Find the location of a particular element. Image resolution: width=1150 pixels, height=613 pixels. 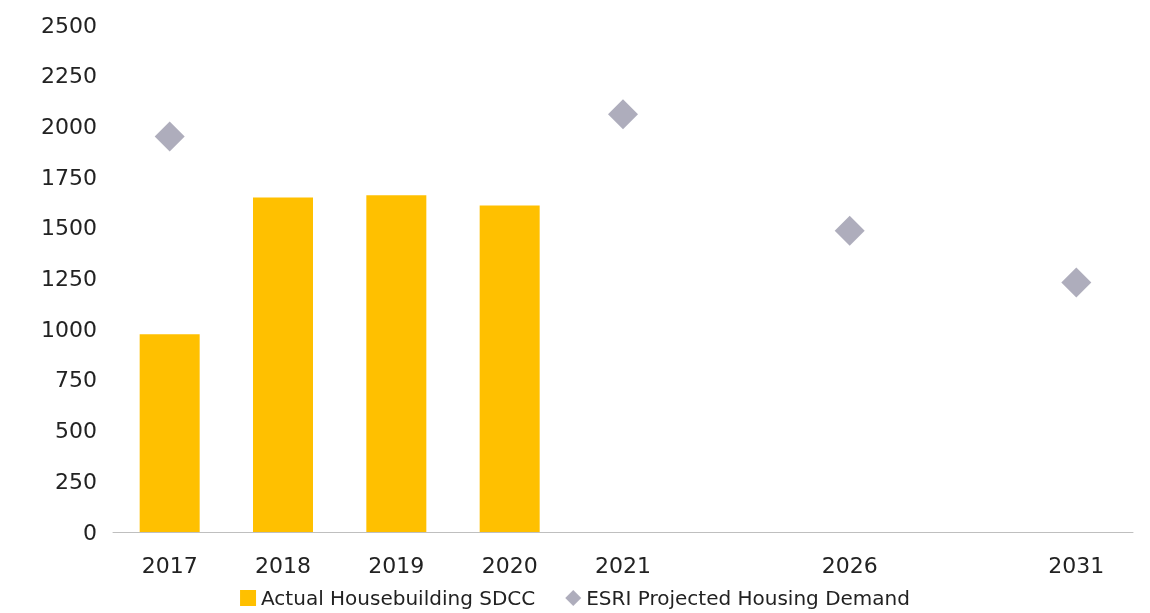

x-tick-label: 2018 is located at coordinates (283, 565).